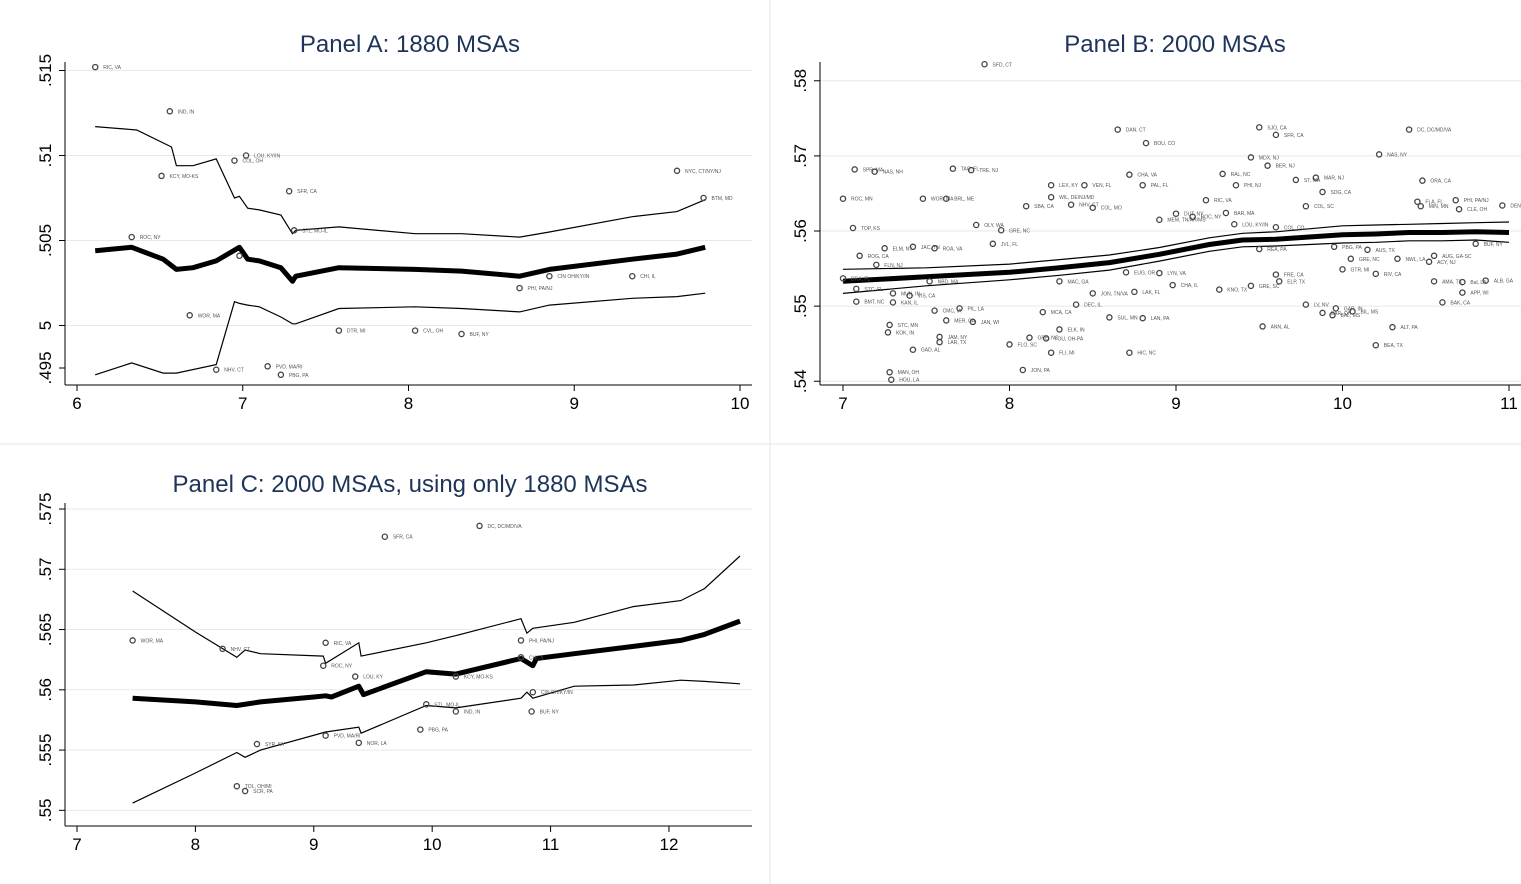  Describe the element at coordinates (1280, 327) in the screenshot. I see `panel-b-point-label: ANN, AL` at that location.